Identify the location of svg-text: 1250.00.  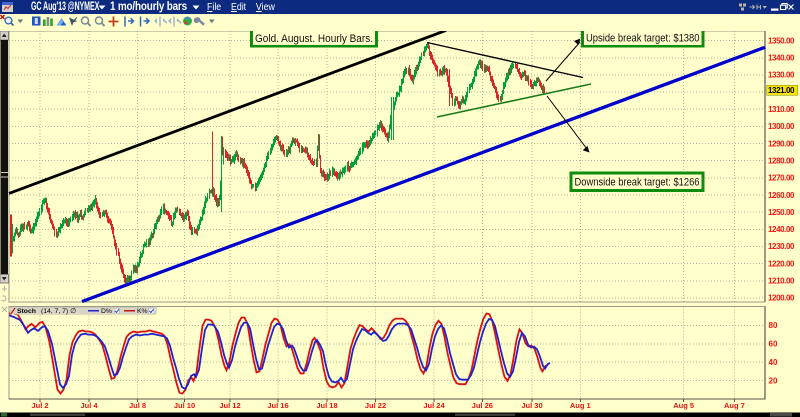
(781, 212).